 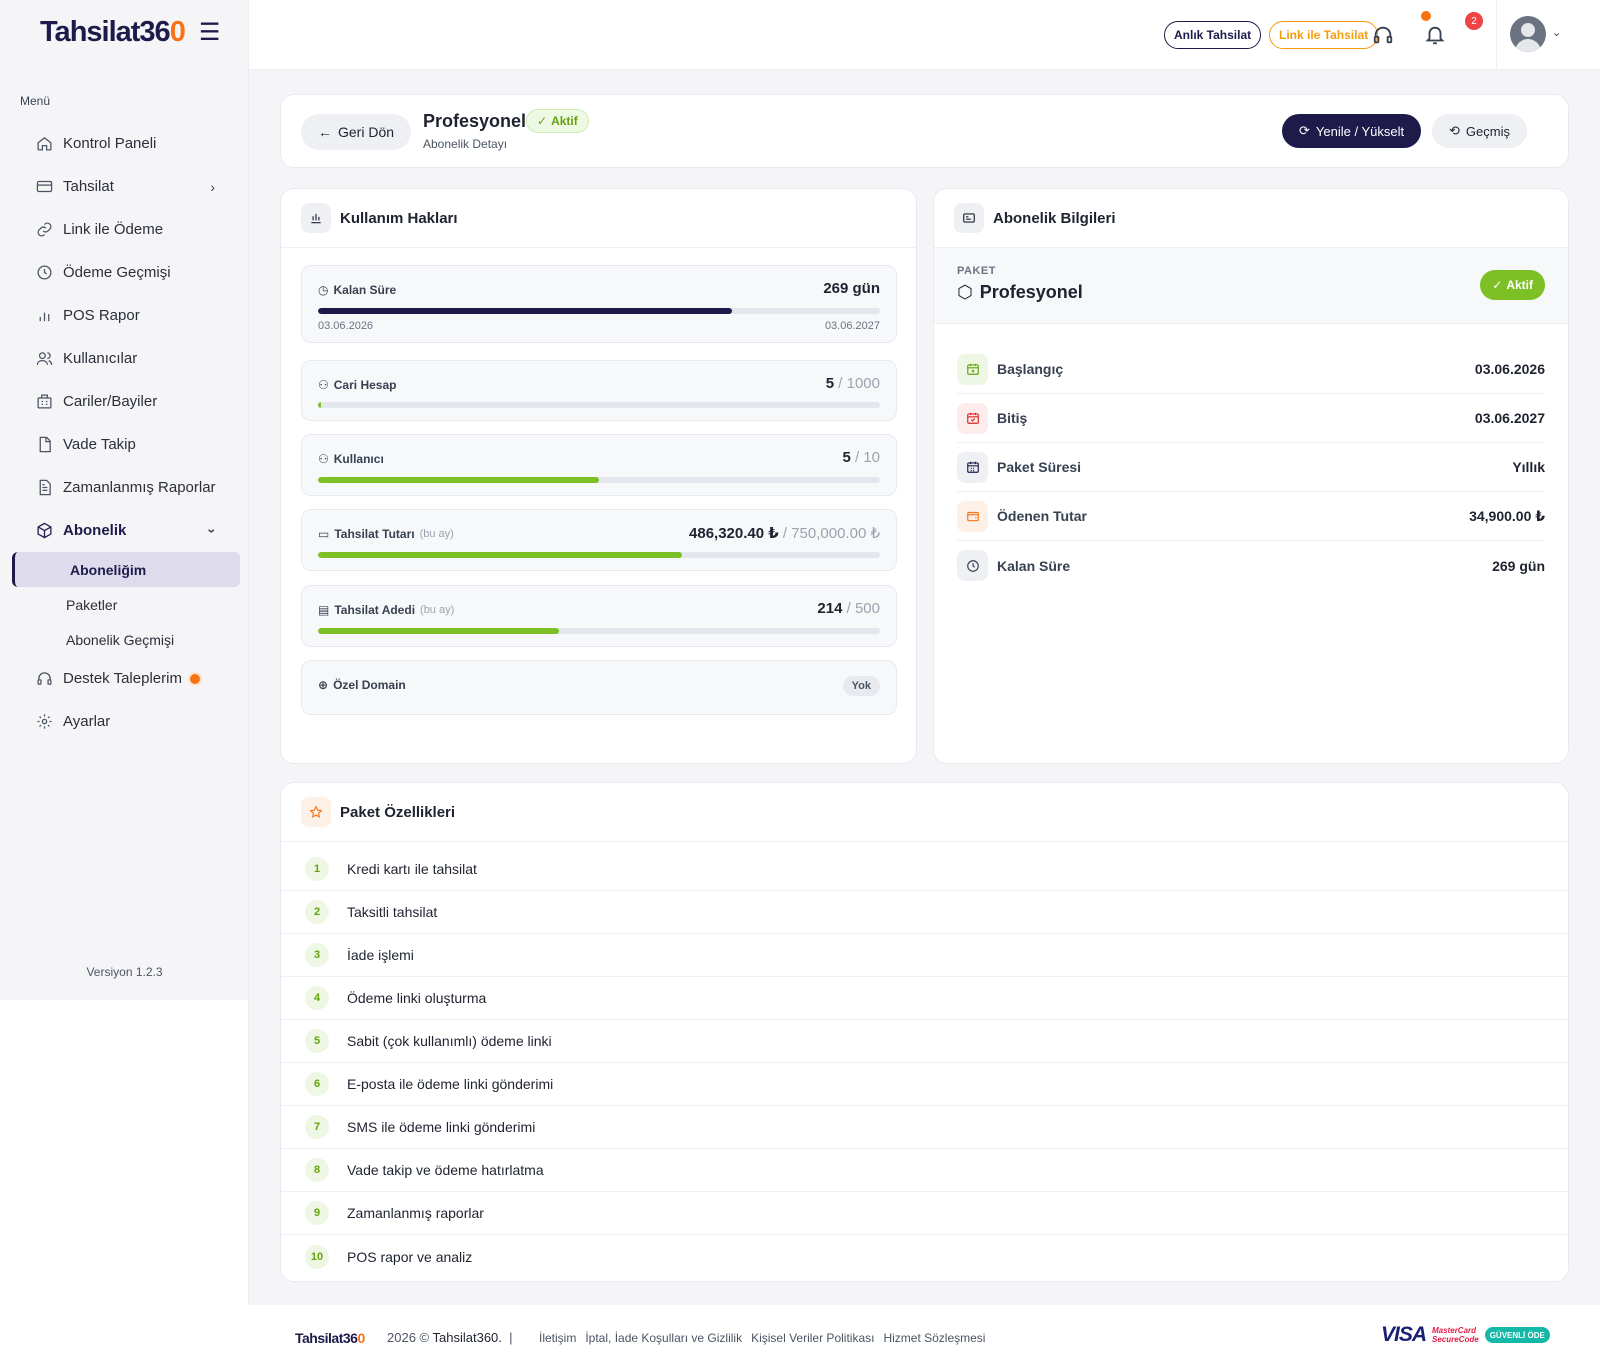 What do you see at coordinates (374, 534) in the screenshot?
I see `usage-label-text: Tahsilat Tutarı` at bounding box center [374, 534].